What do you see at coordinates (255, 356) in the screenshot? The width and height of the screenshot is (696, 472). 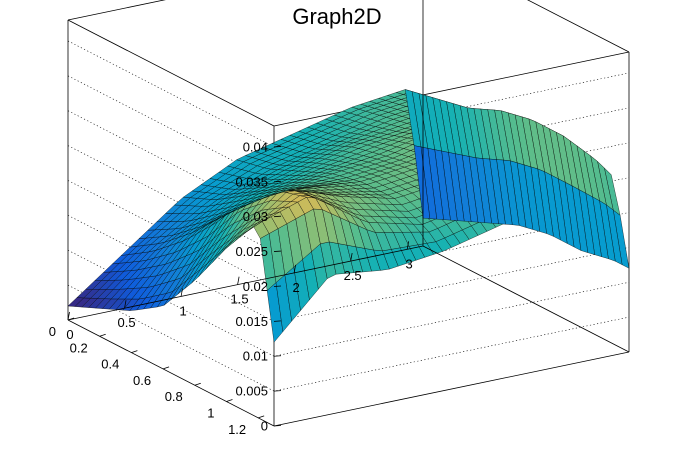 I see `z-tick-label: 0.01` at bounding box center [255, 356].